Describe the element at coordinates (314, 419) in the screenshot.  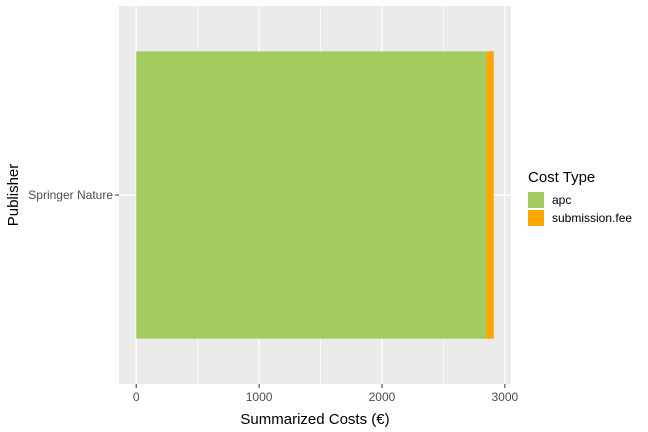
I see `x-axis-title: Summarized Costs (€)` at that location.